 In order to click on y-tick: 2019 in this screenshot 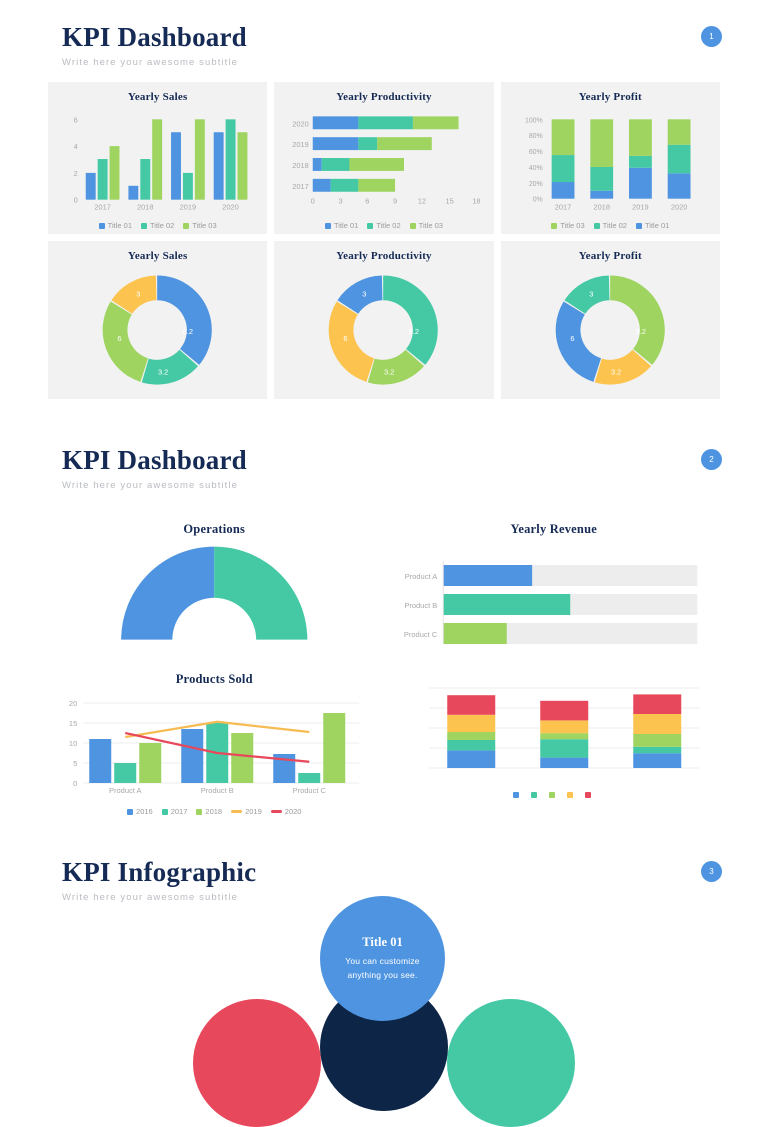, I will do `click(301, 144)`.